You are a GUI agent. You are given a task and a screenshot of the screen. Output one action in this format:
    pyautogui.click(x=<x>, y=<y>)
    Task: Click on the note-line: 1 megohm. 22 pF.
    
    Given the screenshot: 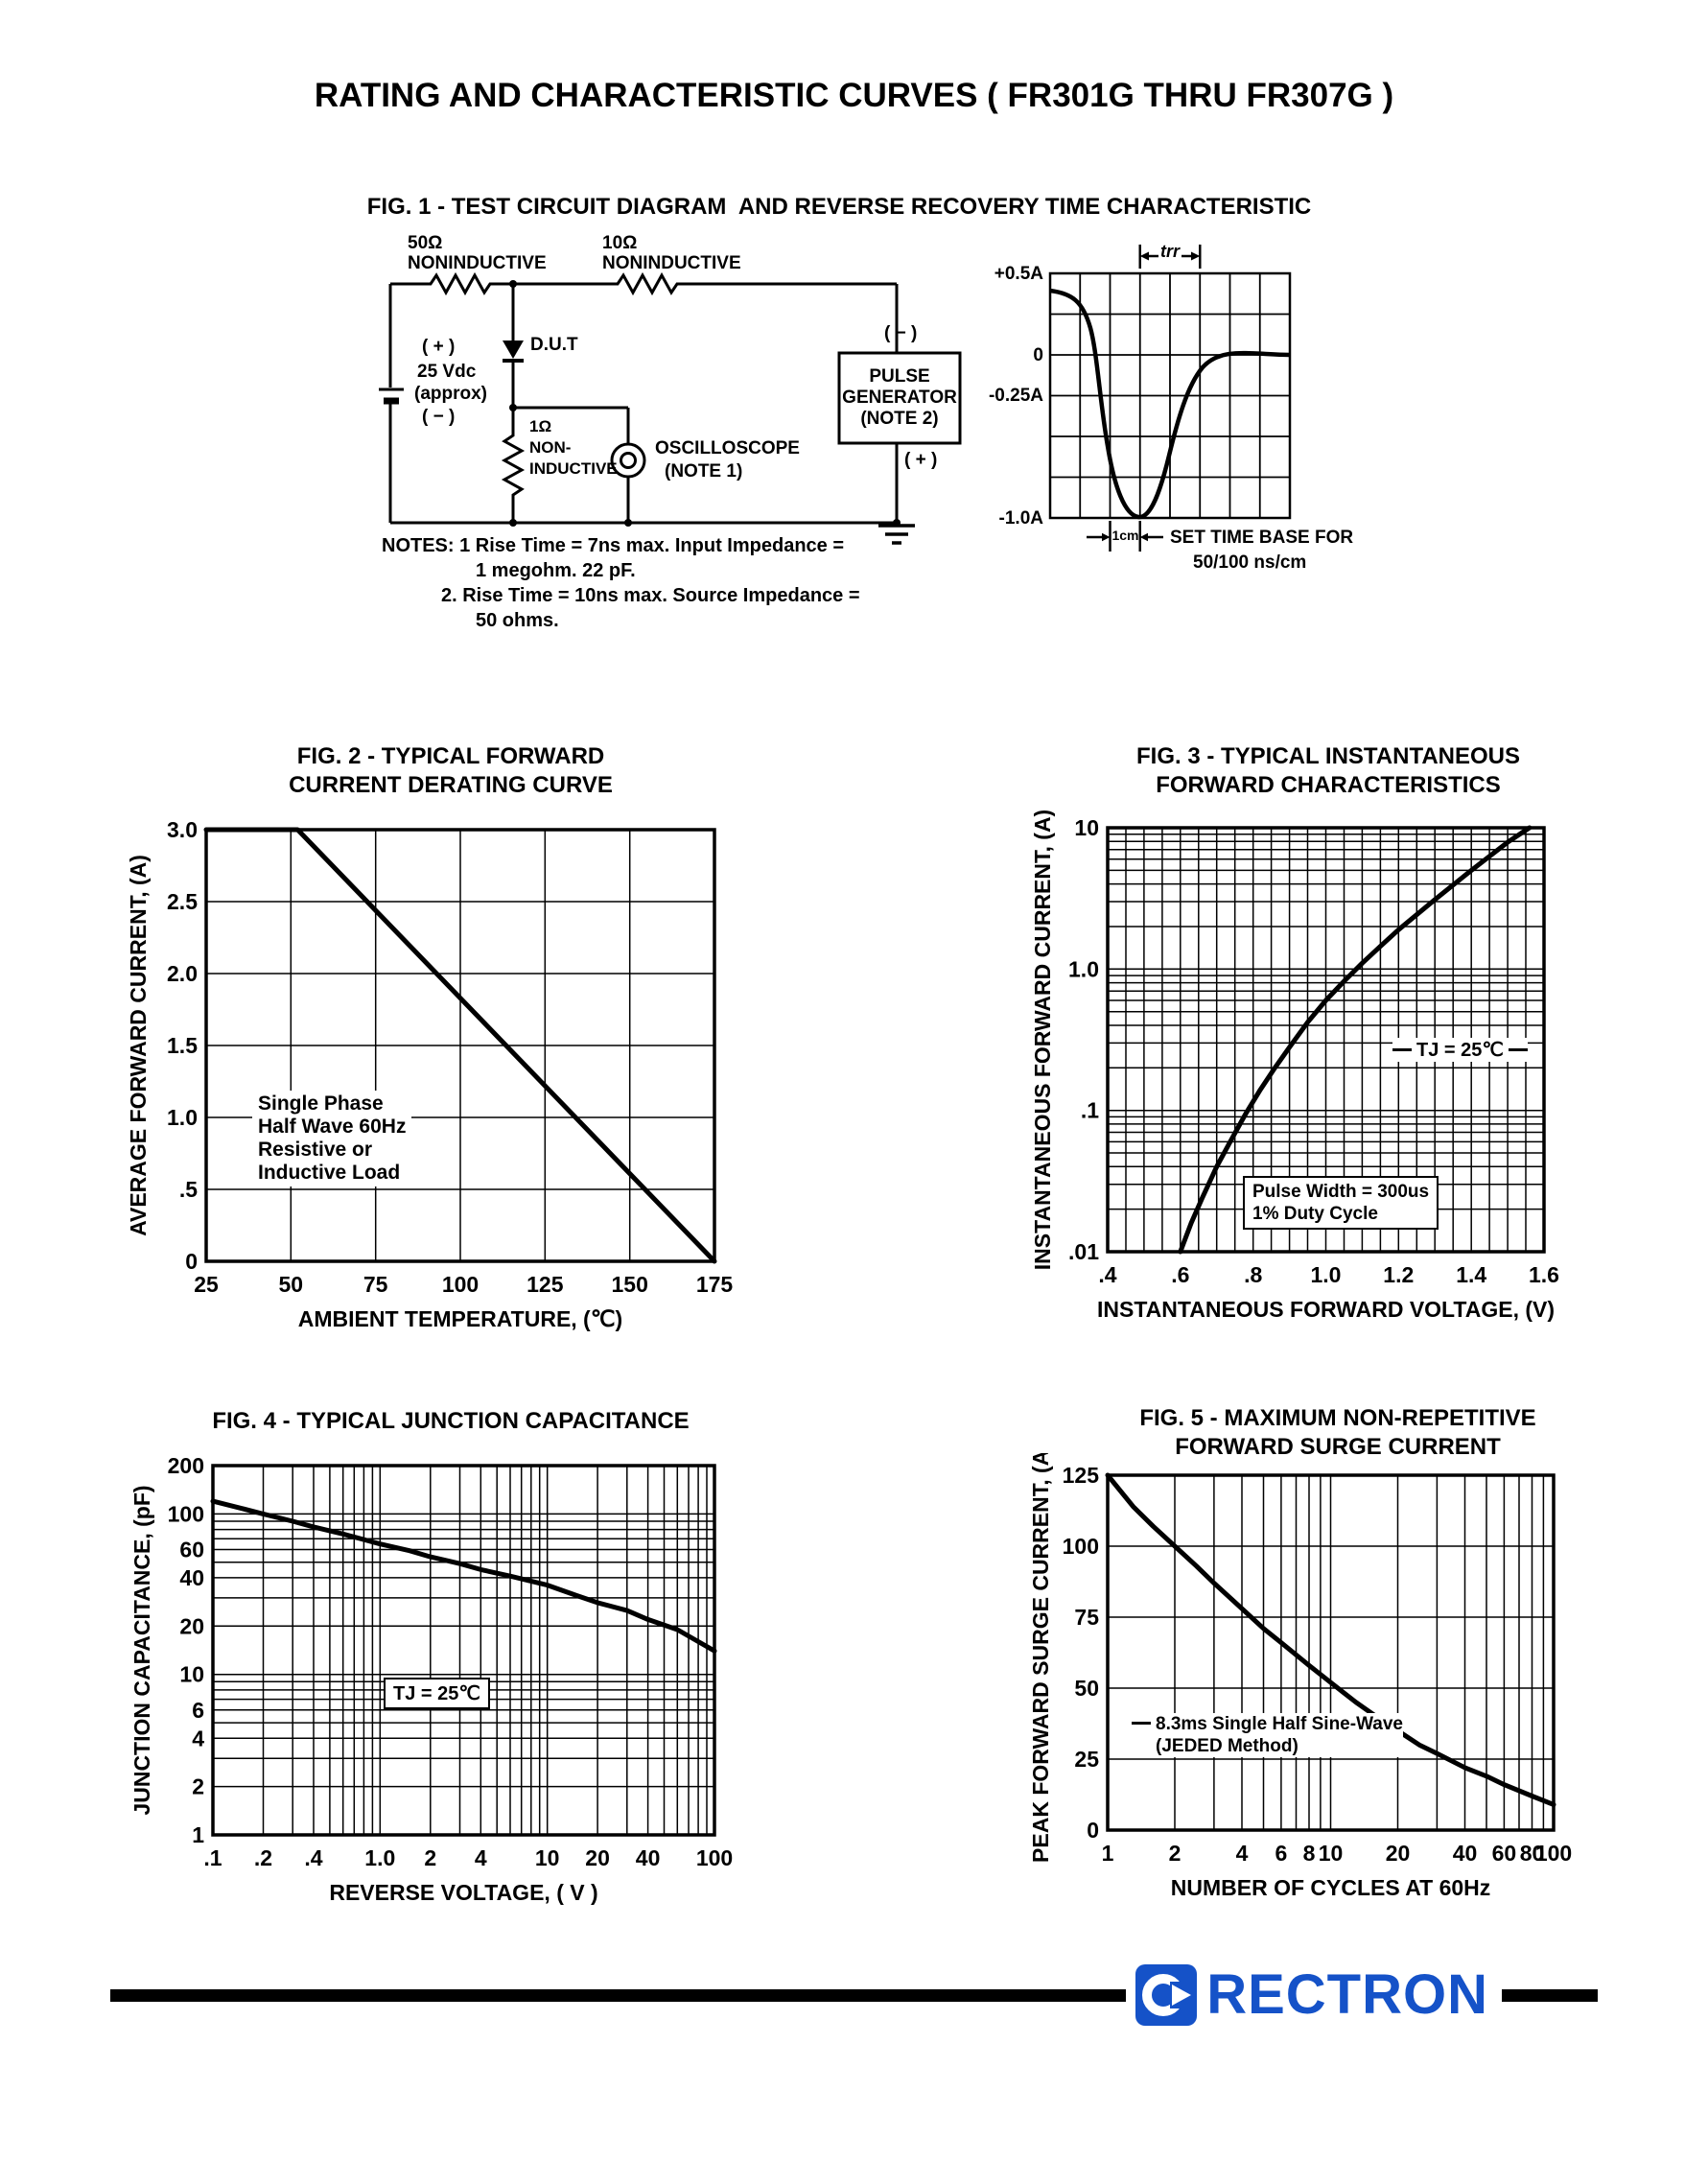 What is the action you would take?
    pyautogui.click(x=556, y=570)
    